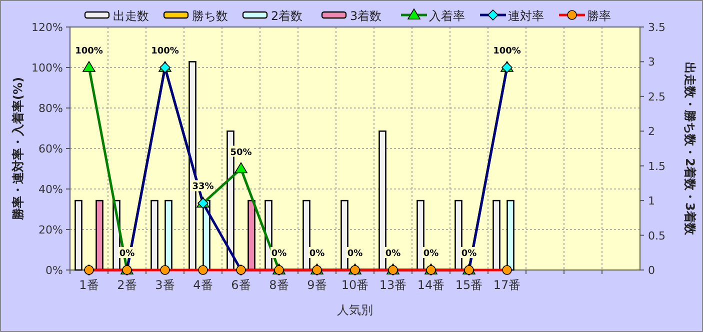 The height and width of the screenshot is (332, 703). I want to click on y-tick-label: 80%, so click(50, 108).